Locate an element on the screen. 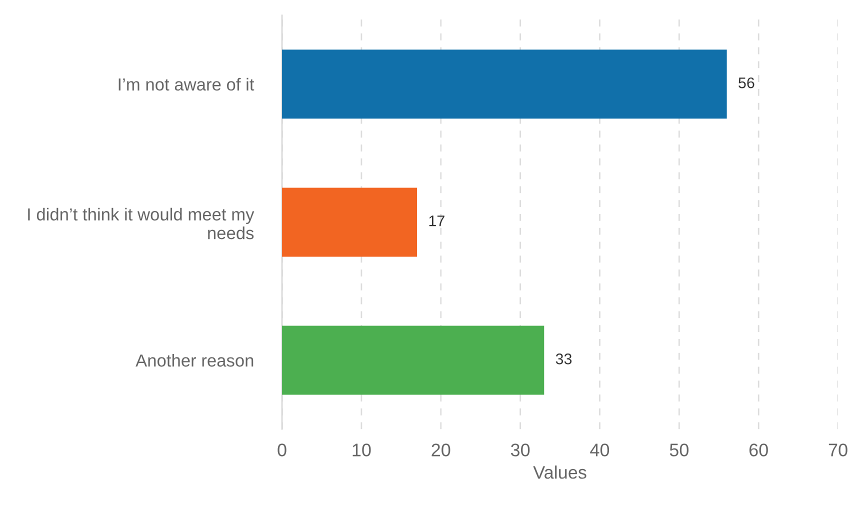 This screenshot has width=852, height=505. x-tick-label: 10 is located at coordinates (361, 450).